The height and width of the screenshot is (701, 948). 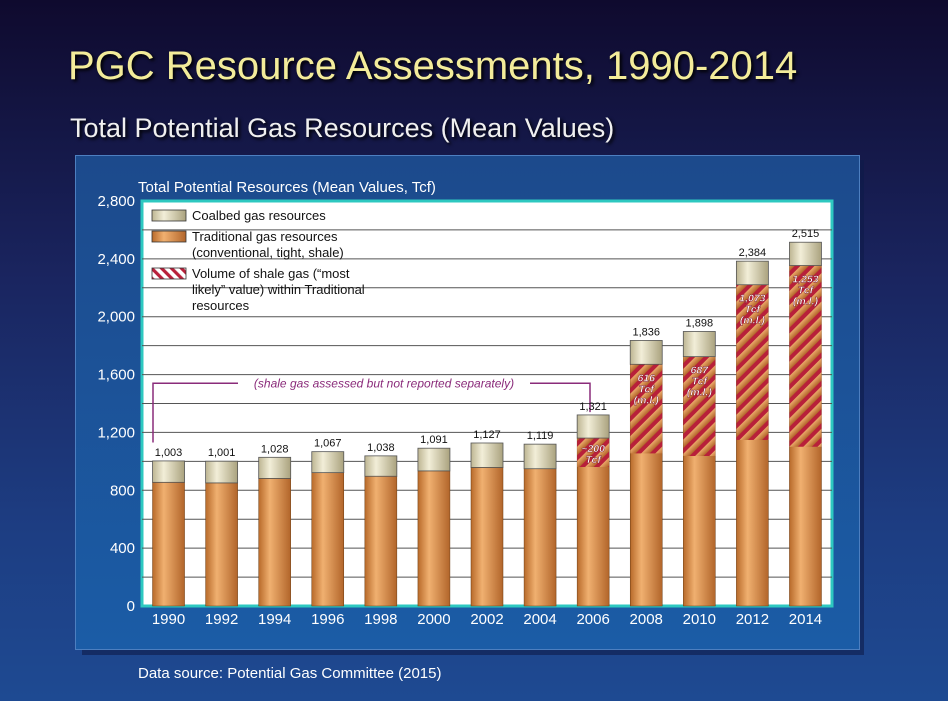 I want to click on x-tick-label: 2002, so click(x=486, y=619).